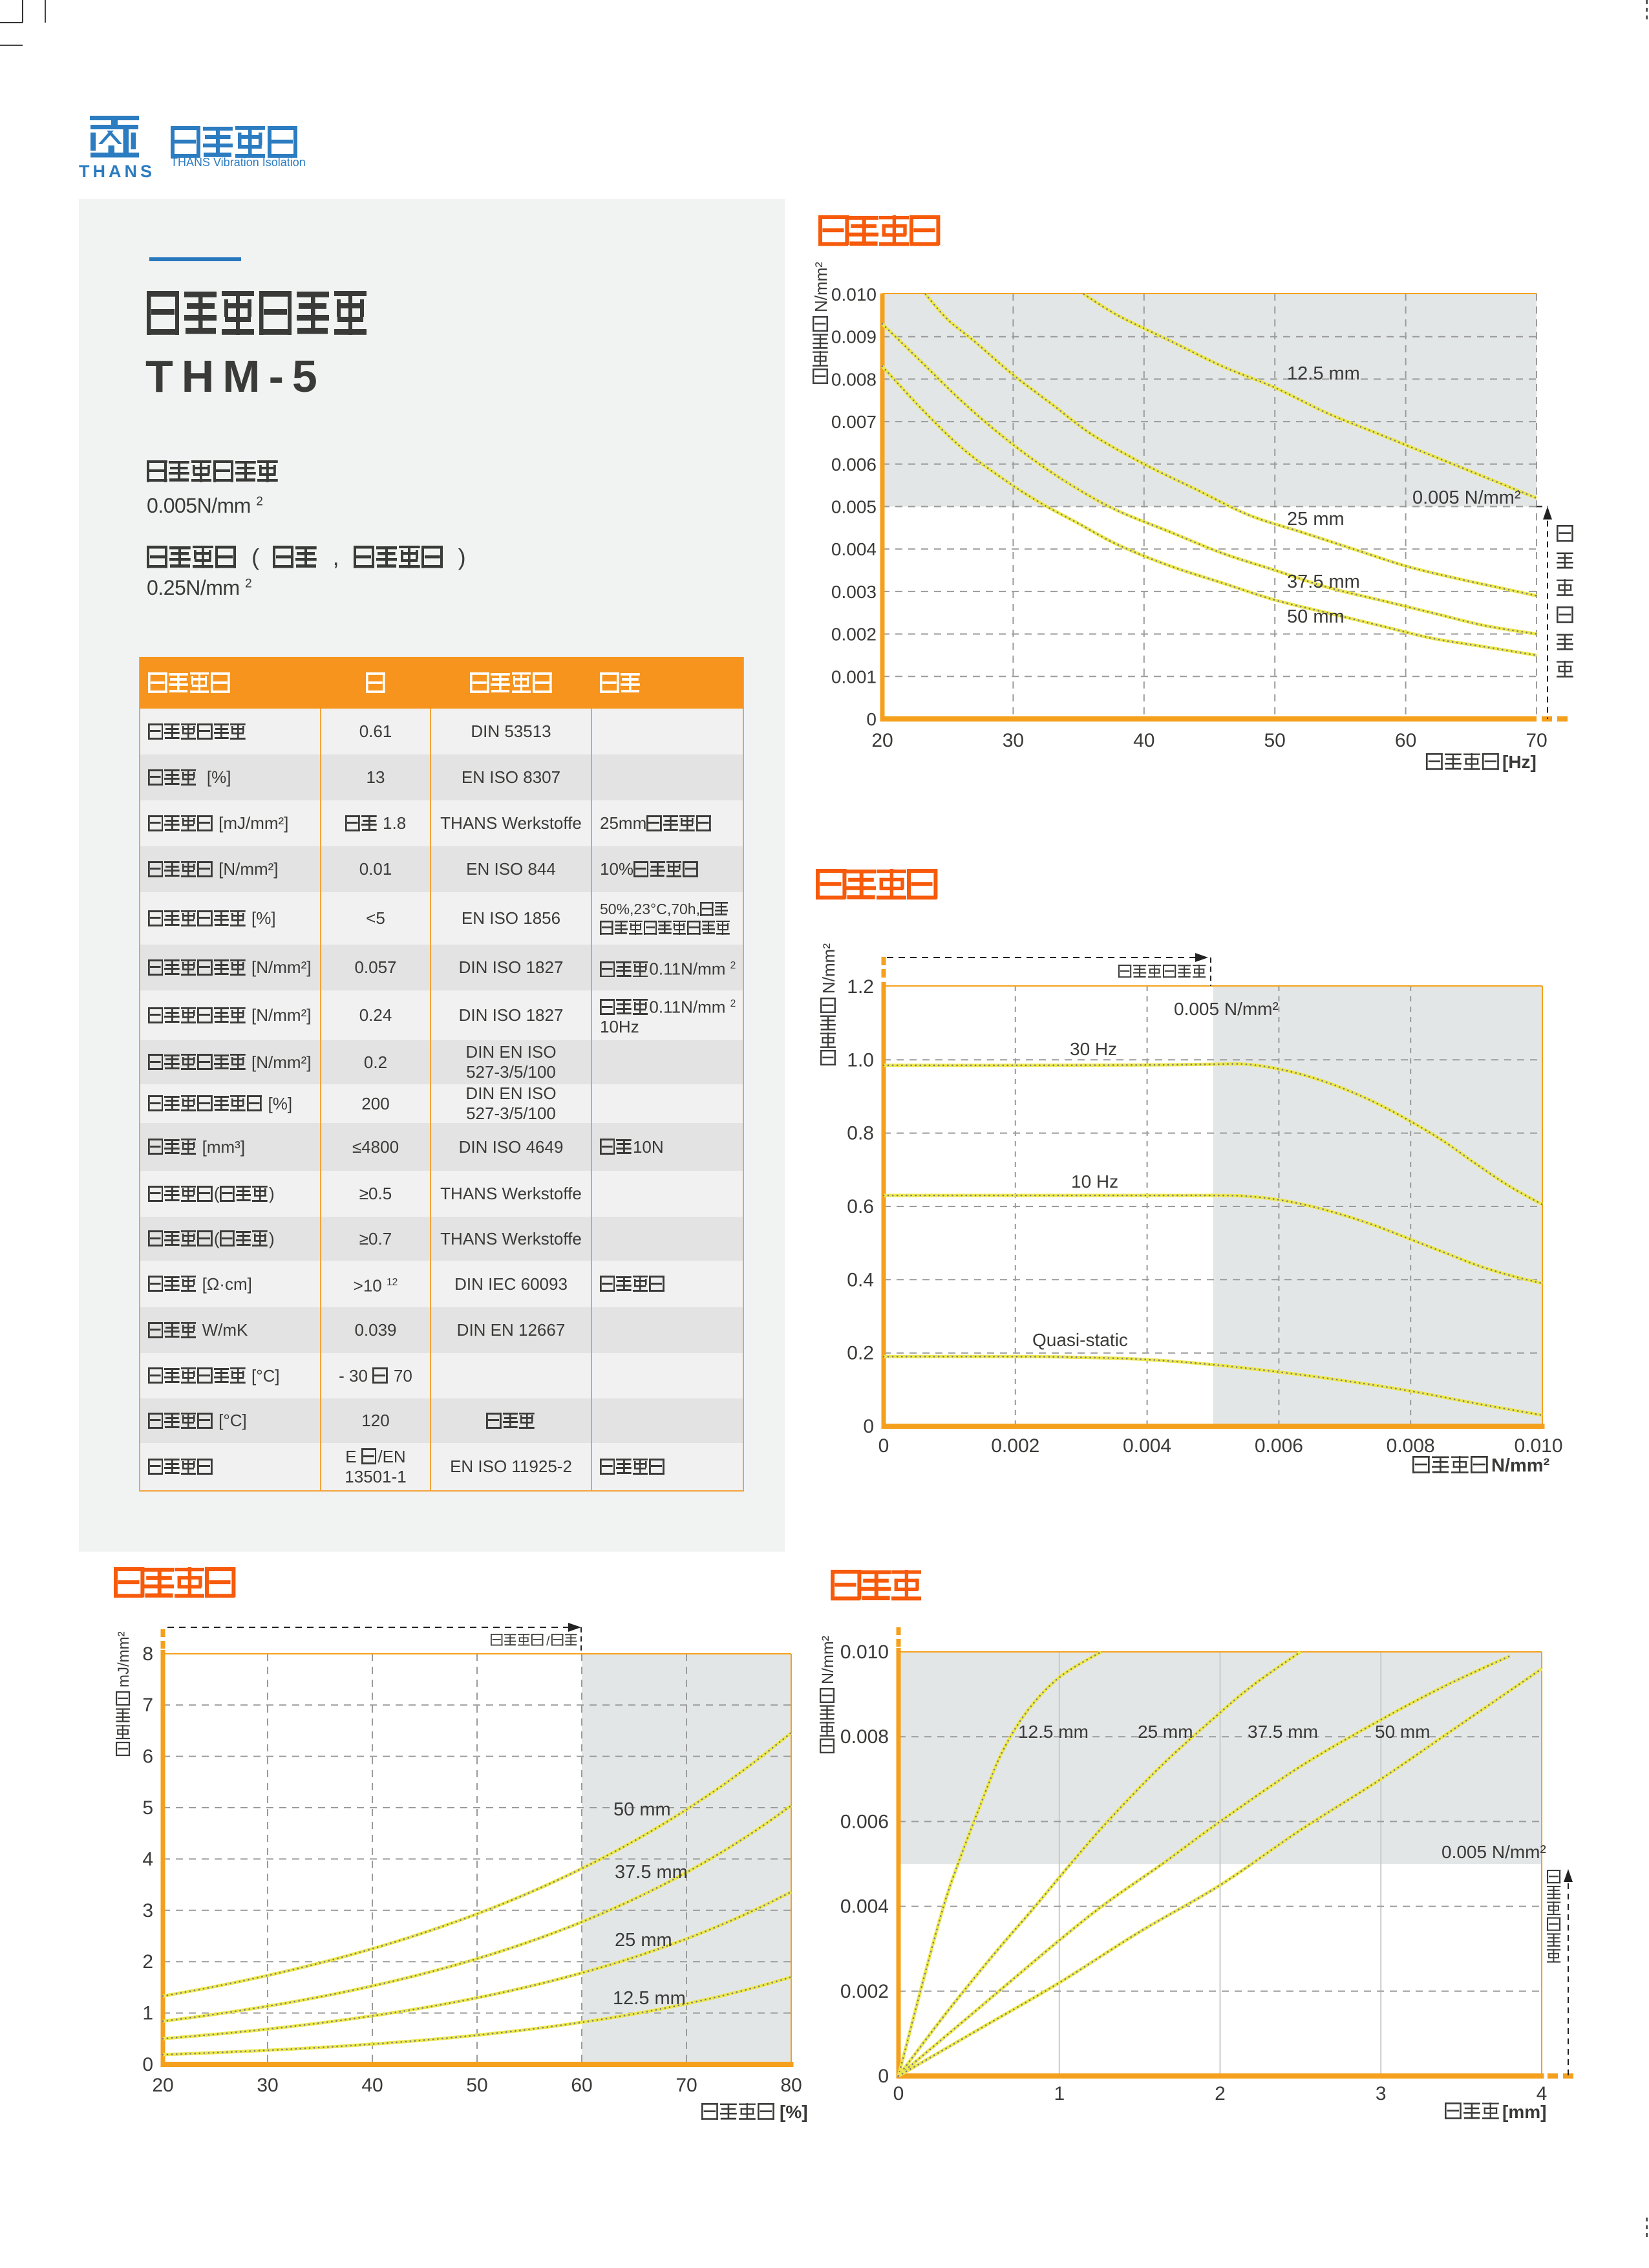 This screenshot has width=1649, height=2268. I want to click on svg-text: 0.2, so click(860, 1353).